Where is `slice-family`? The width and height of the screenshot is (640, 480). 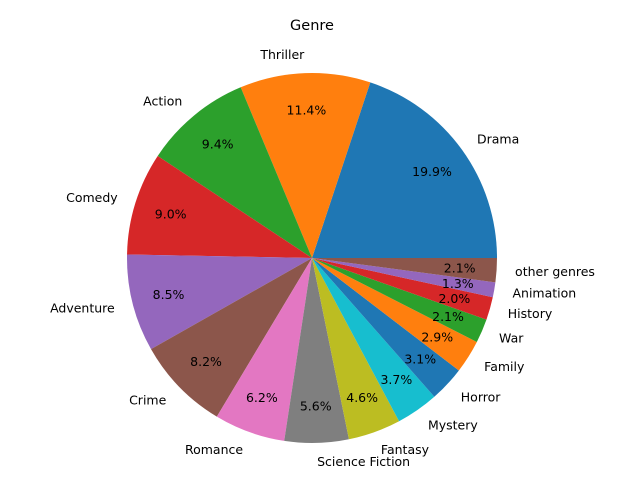 slice-family is located at coordinates (394, 314).